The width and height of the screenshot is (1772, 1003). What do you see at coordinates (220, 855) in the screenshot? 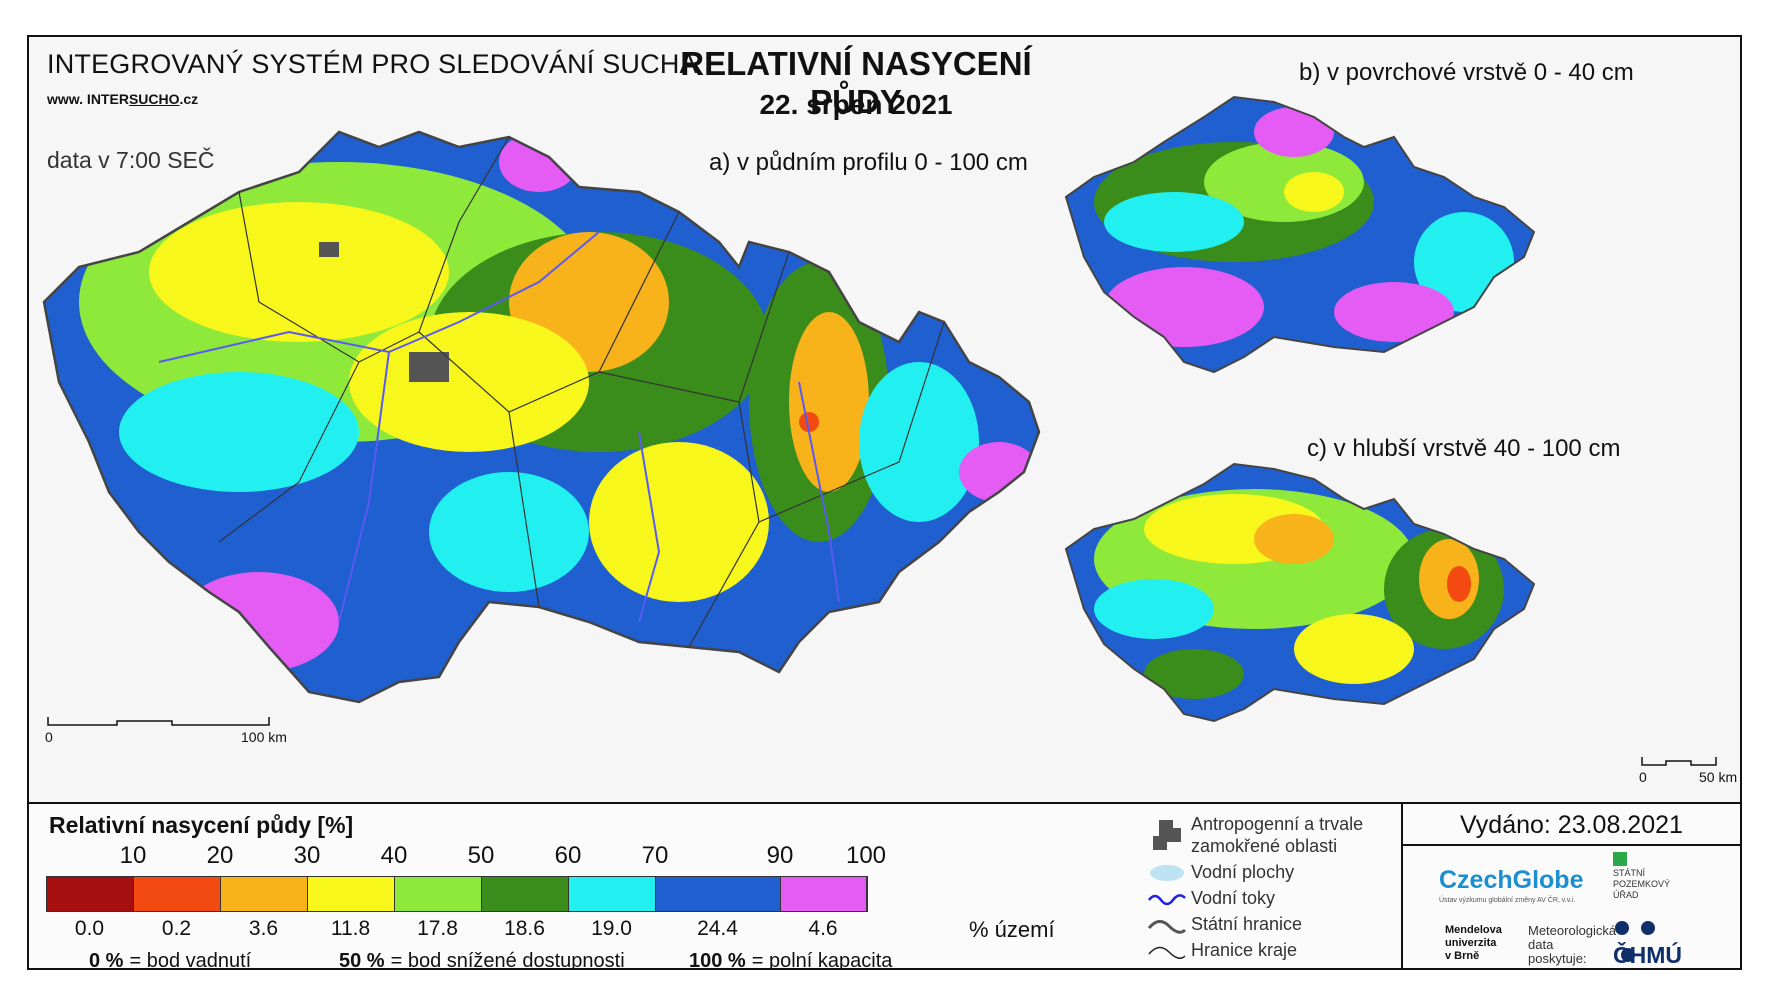
I see `legend-threshold: 20` at bounding box center [220, 855].